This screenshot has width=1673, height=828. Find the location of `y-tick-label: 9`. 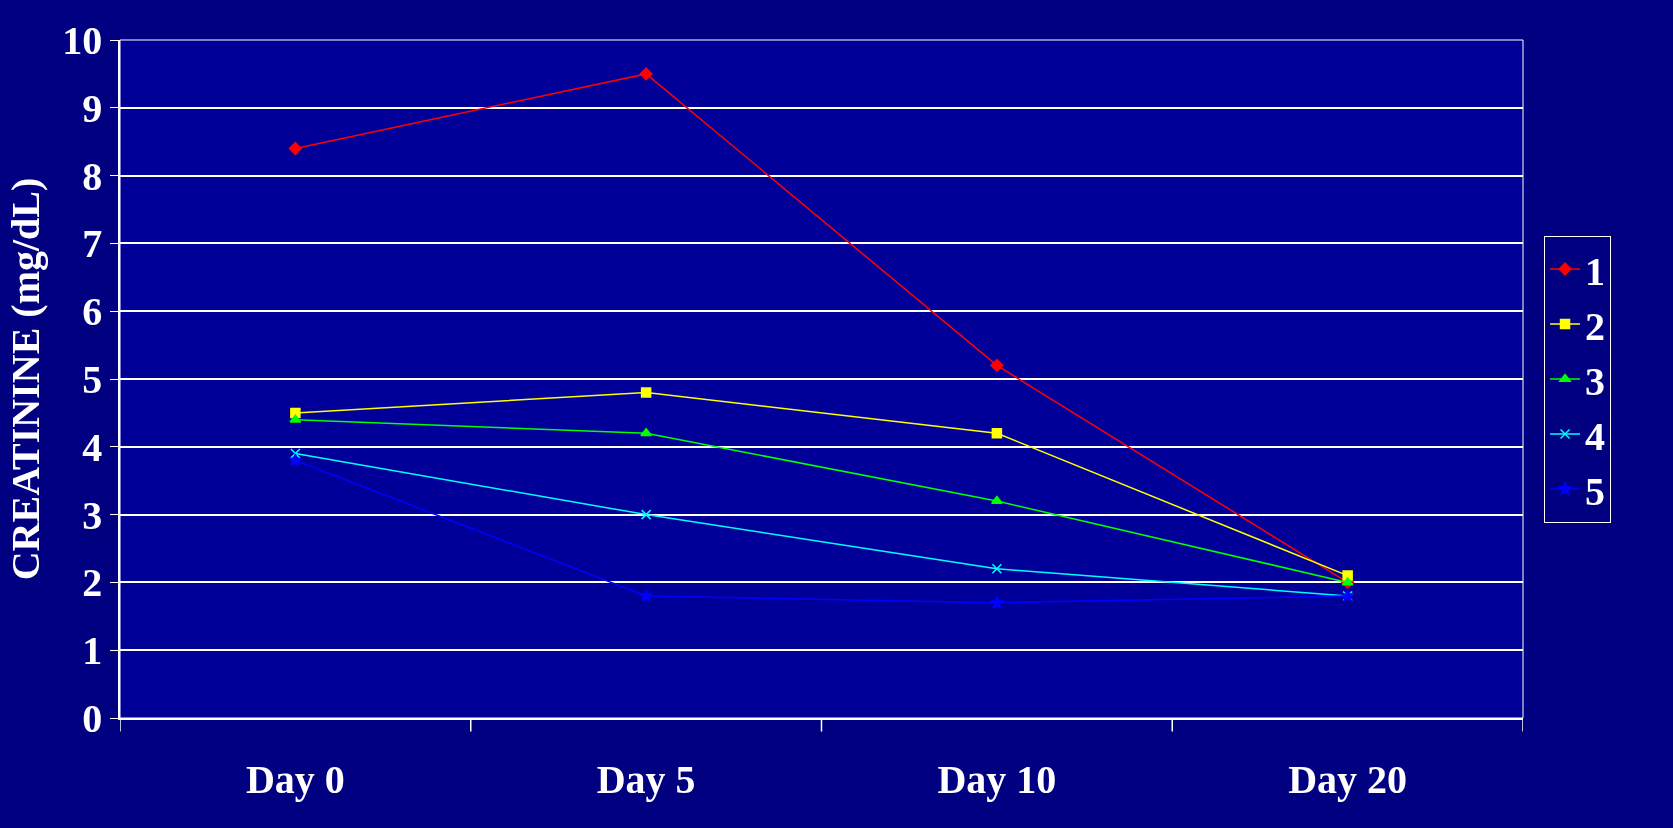

y-tick-label: 9 is located at coordinates (92, 108).